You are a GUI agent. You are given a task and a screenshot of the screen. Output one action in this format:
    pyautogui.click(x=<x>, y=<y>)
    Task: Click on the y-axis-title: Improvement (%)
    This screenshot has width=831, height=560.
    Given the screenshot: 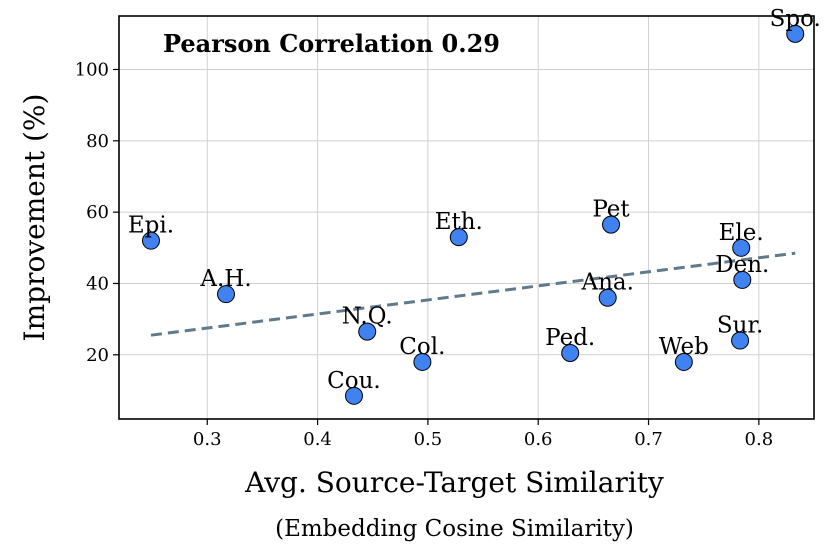 What is the action you would take?
    pyautogui.click(x=34, y=218)
    